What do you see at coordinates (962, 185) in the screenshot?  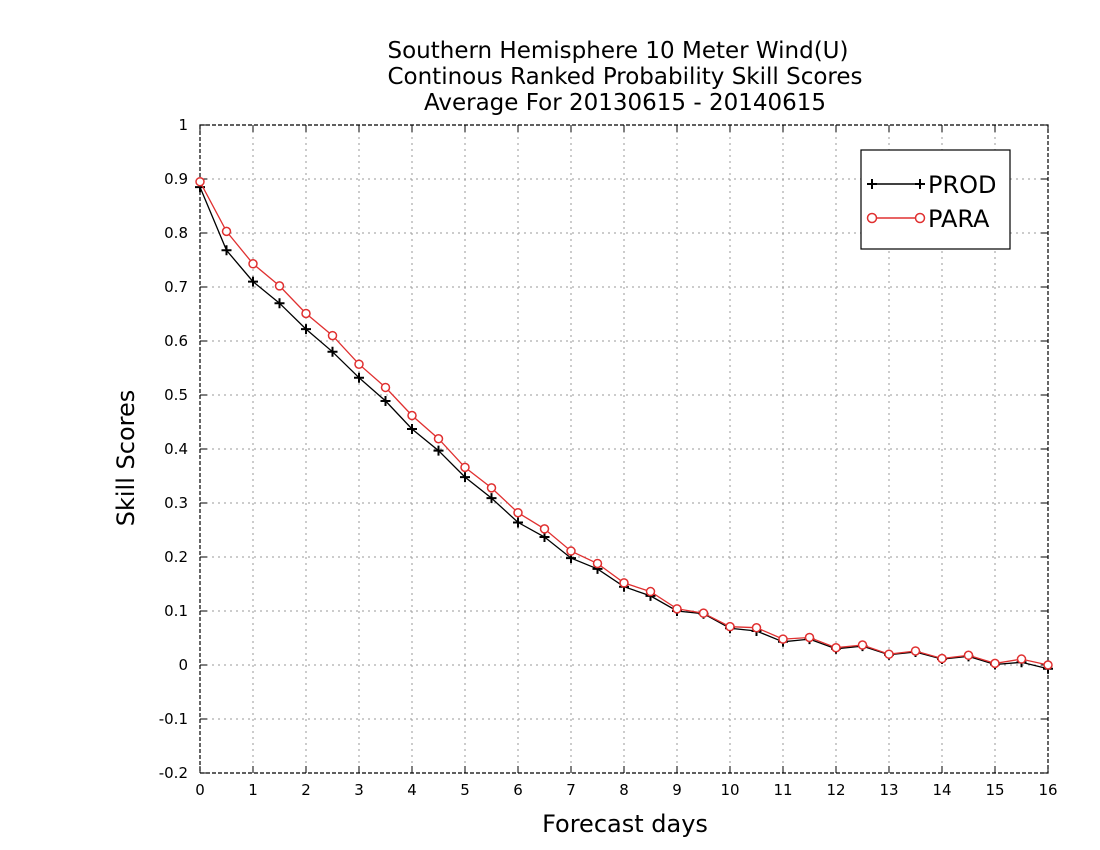 I see `legend-prod-label: PROD` at bounding box center [962, 185].